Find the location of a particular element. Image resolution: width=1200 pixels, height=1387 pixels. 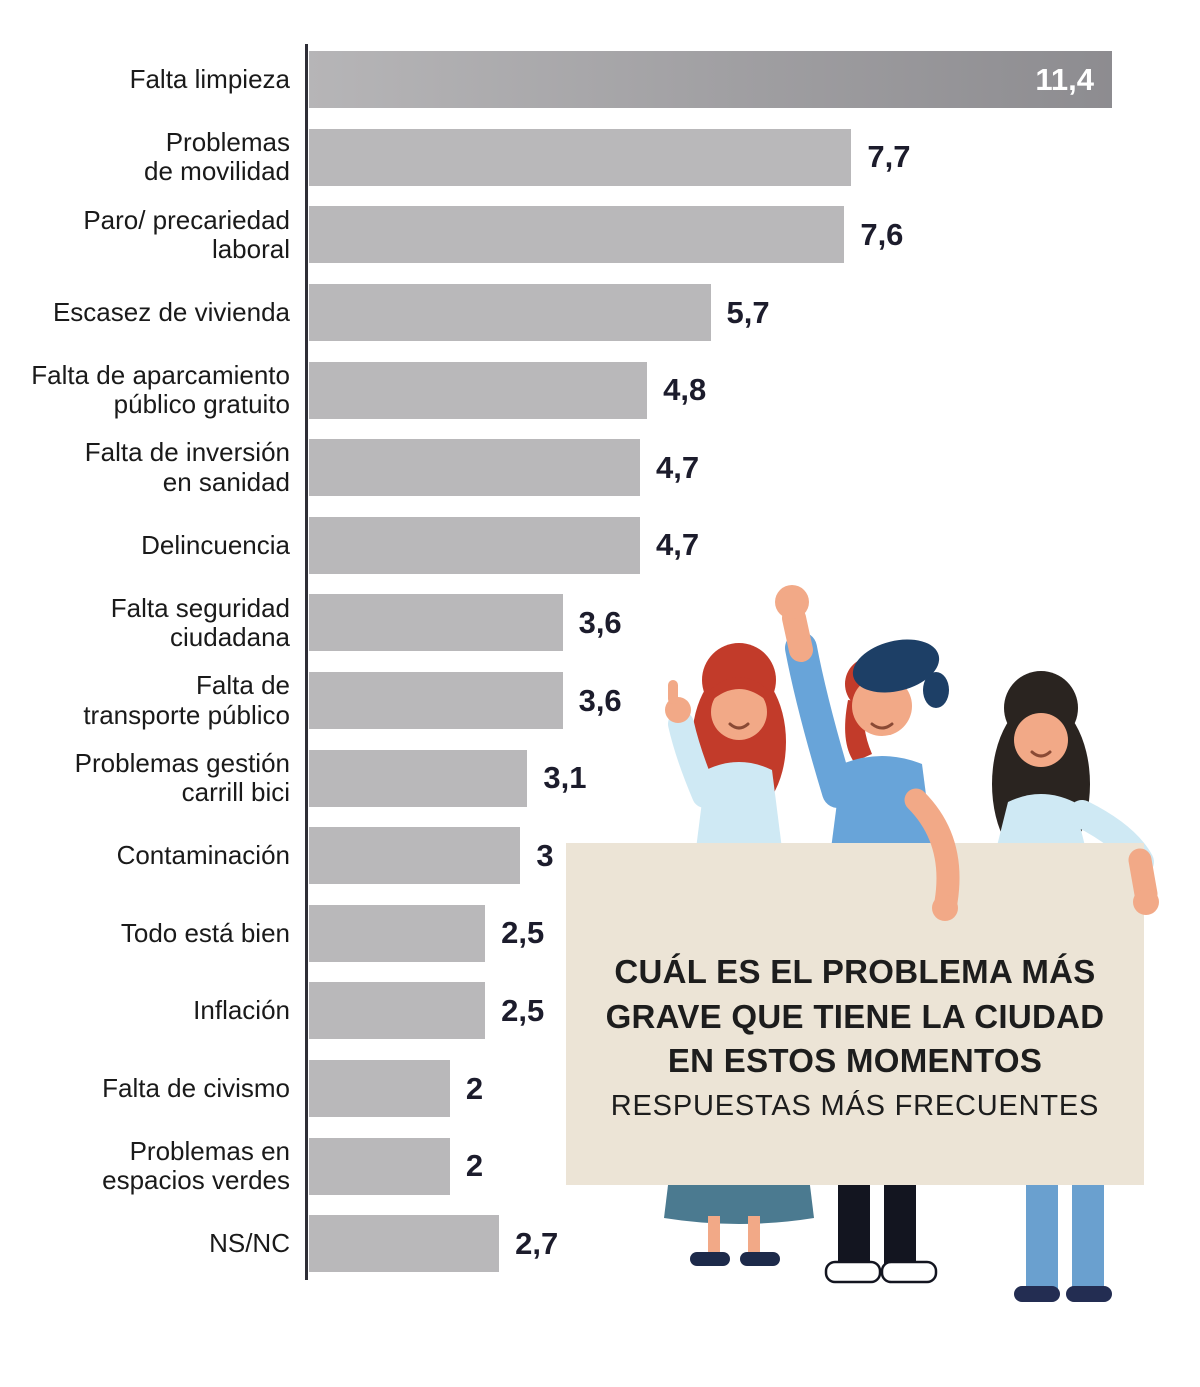

bar-track: 11,4 is located at coordinates (754, 80).